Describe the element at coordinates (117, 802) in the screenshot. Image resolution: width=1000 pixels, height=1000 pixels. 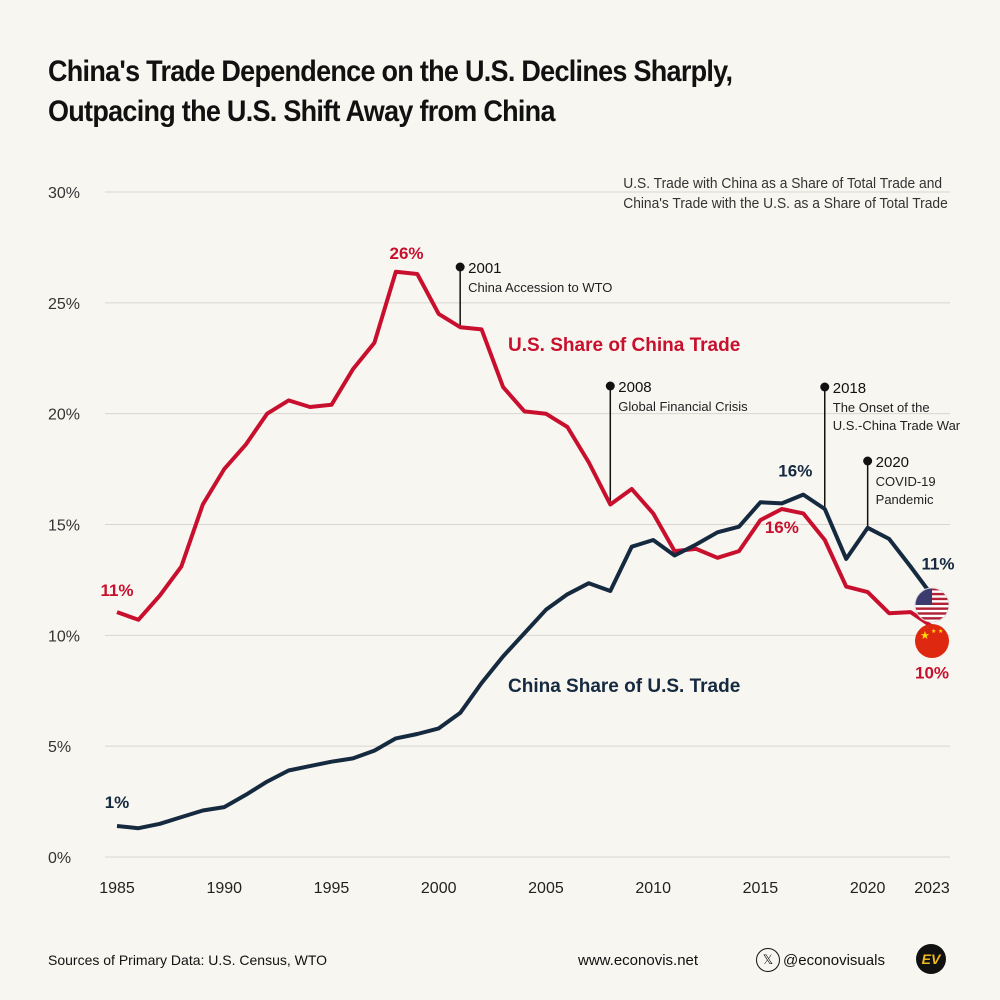
I see `data-label: 1%` at that location.